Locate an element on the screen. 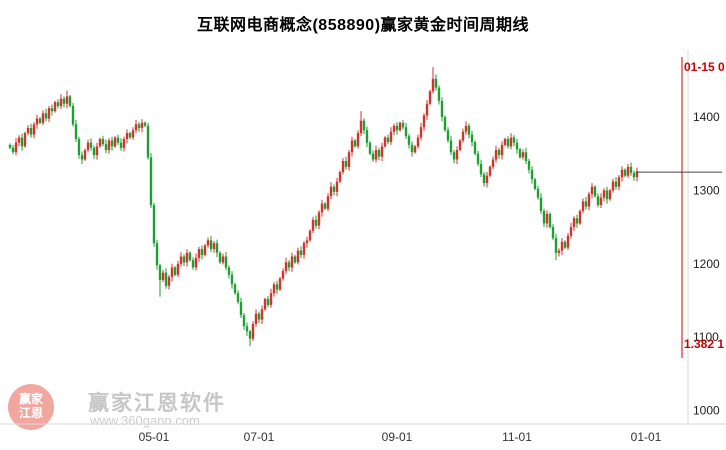  watermark-name: 赢家江恩软件 is located at coordinates (157, 403).